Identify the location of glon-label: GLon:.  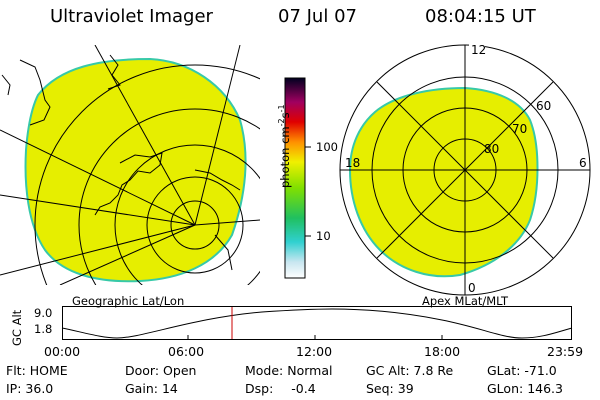
(505, 388).